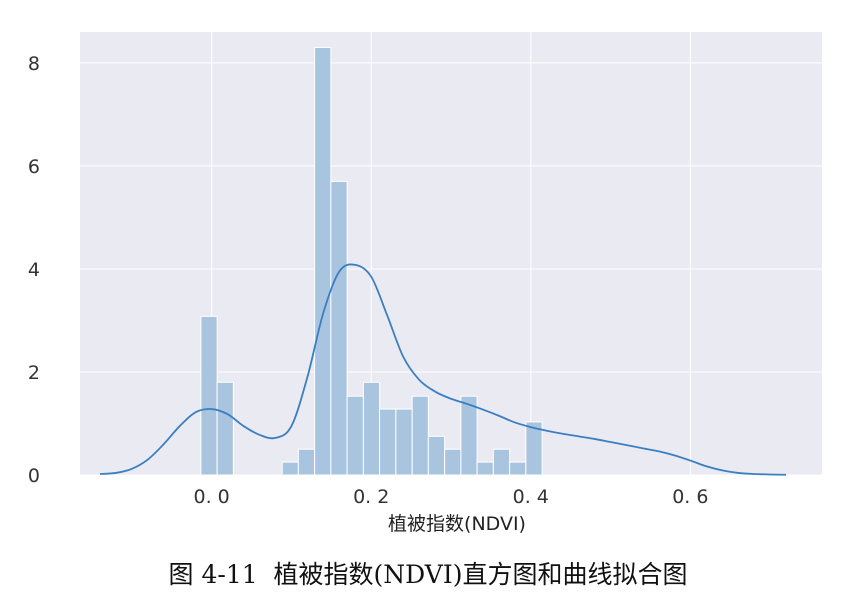  What do you see at coordinates (34, 373) in the screenshot?
I see `y-tick-label: 2` at bounding box center [34, 373].